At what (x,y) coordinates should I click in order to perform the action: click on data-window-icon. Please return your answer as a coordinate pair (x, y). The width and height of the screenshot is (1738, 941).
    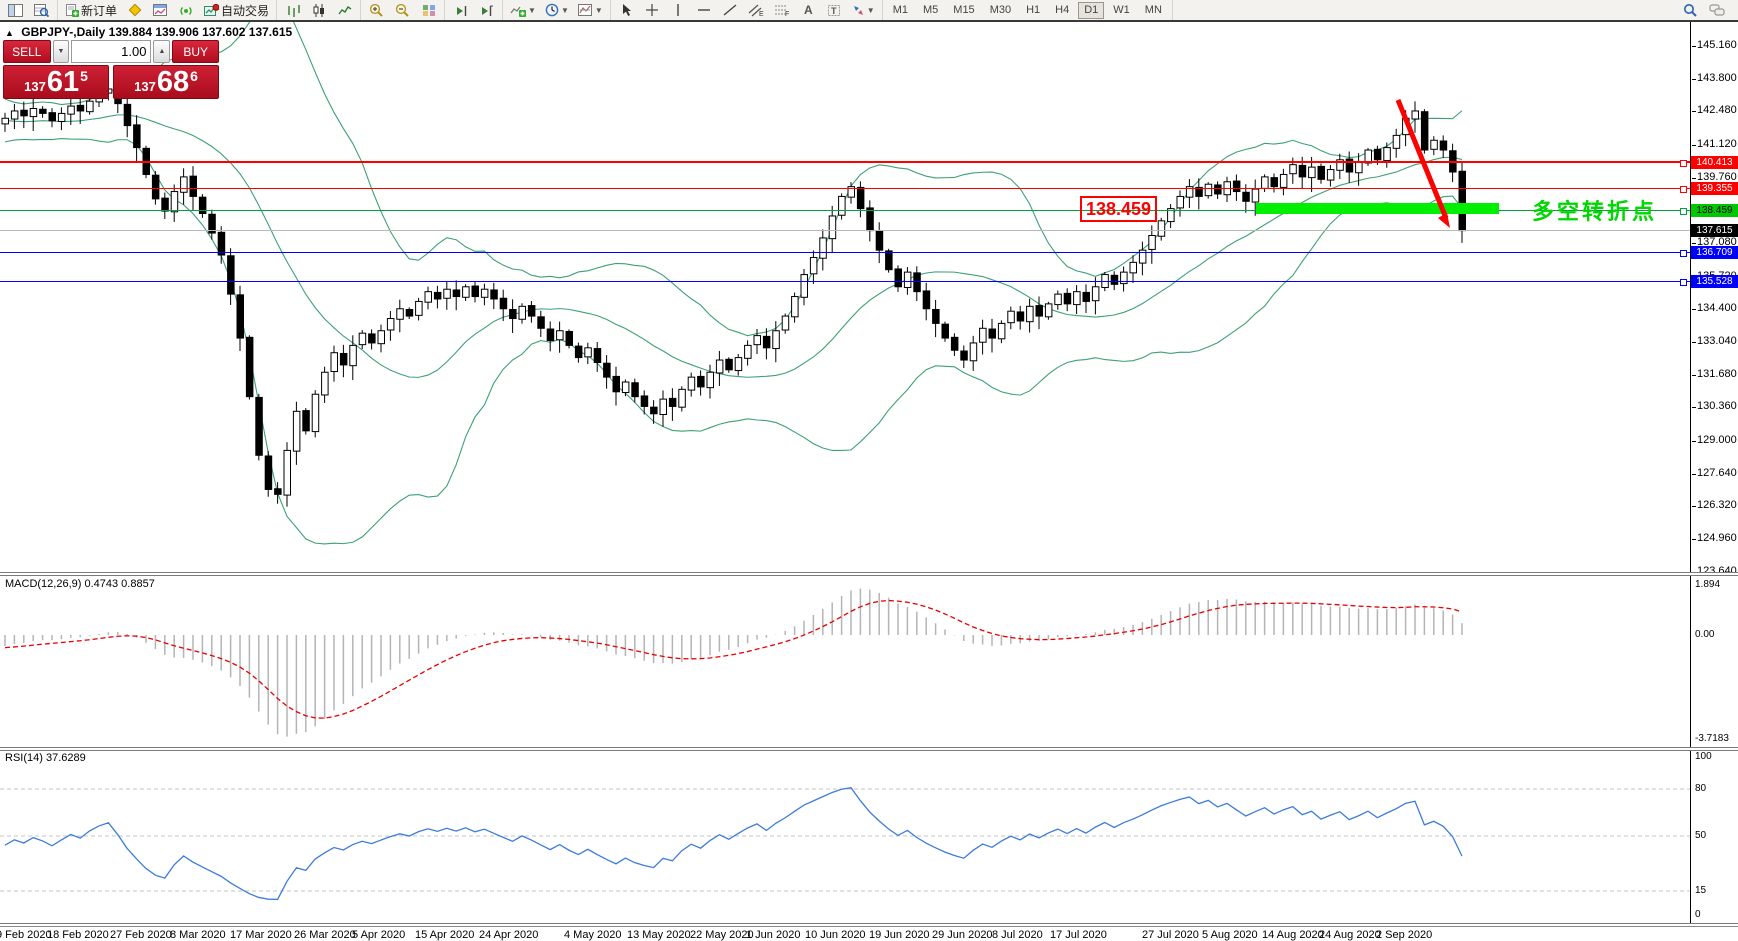
    Looking at the image, I should click on (41, 10).